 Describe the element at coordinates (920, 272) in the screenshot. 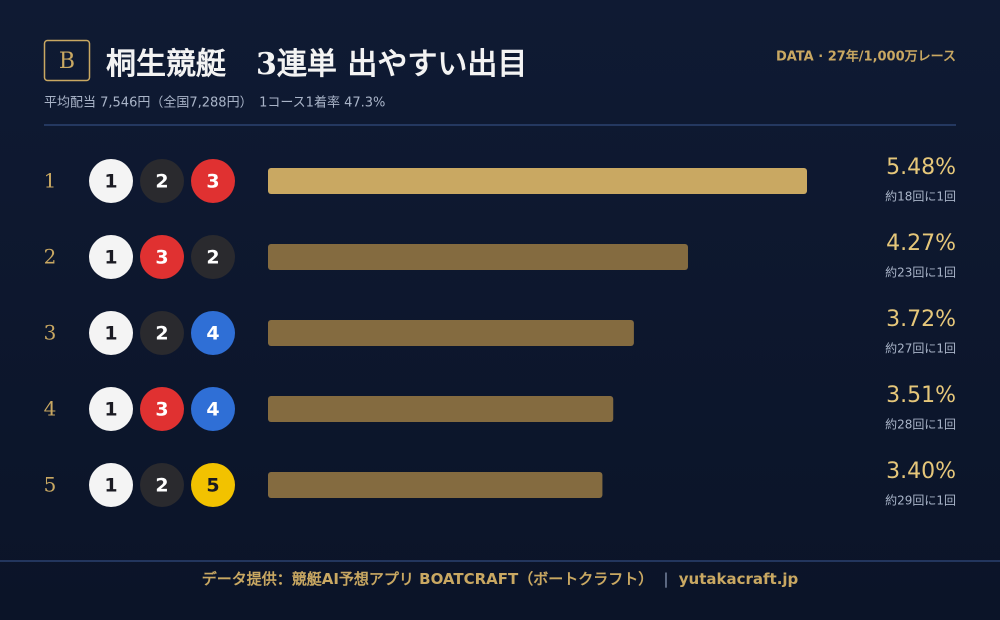

I see `frequency-label: 約23回に1回` at that location.